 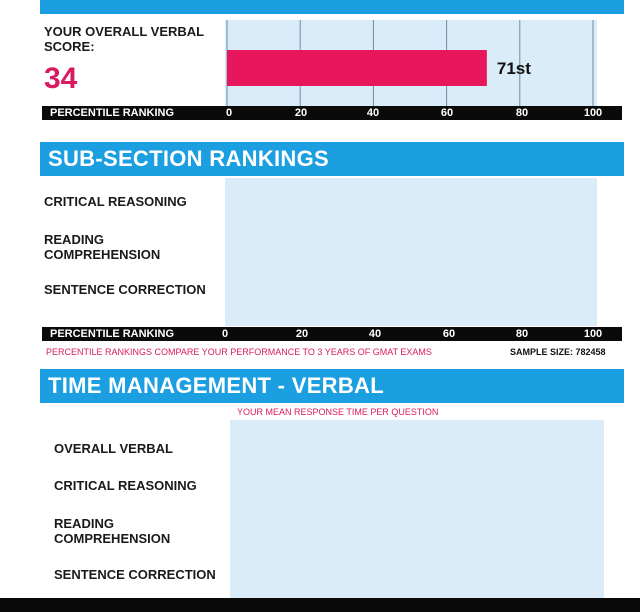 What do you see at coordinates (332, 7) in the screenshot?
I see `top-header-strip` at bounding box center [332, 7].